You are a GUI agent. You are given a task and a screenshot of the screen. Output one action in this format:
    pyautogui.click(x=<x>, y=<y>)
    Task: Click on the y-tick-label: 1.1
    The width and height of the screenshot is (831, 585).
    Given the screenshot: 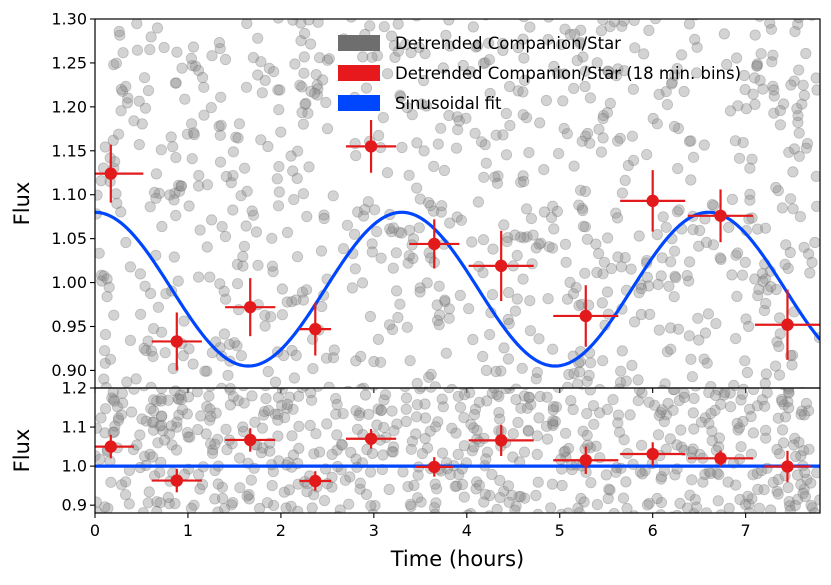 What is the action you would take?
    pyautogui.click(x=74, y=427)
    